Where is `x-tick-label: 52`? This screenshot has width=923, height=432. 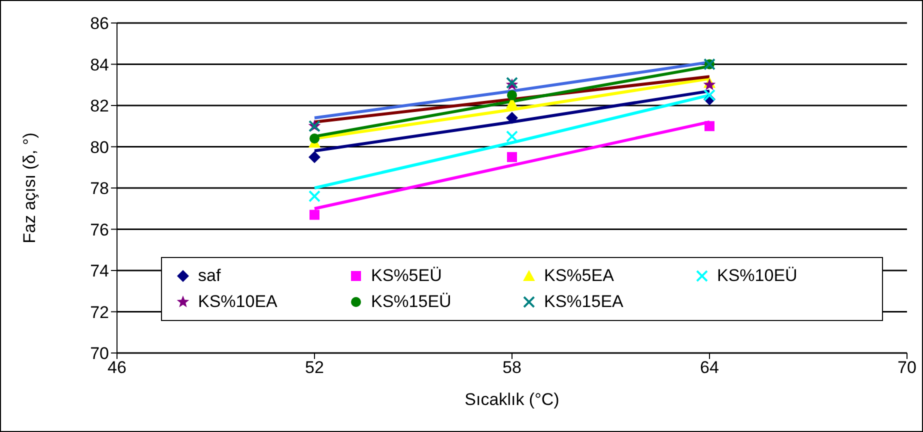
x-tick-label: 52 is located at coordinates (314, 368).